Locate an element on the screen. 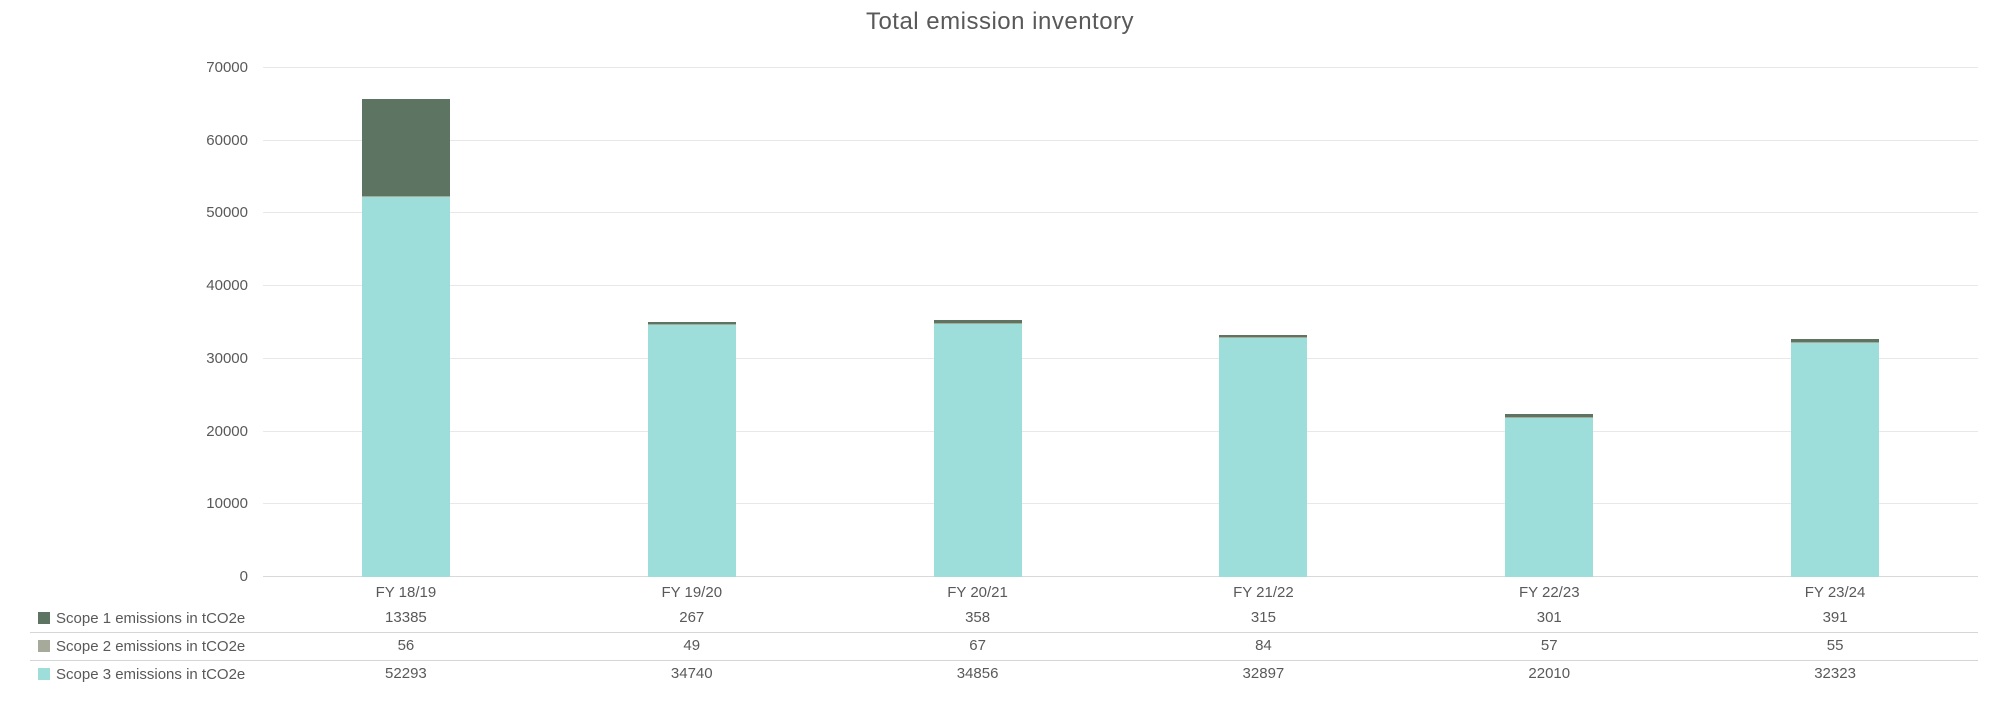 This screenshot has height=702, width=2000. table-value: 315 is located at coordinates (1263, 617).